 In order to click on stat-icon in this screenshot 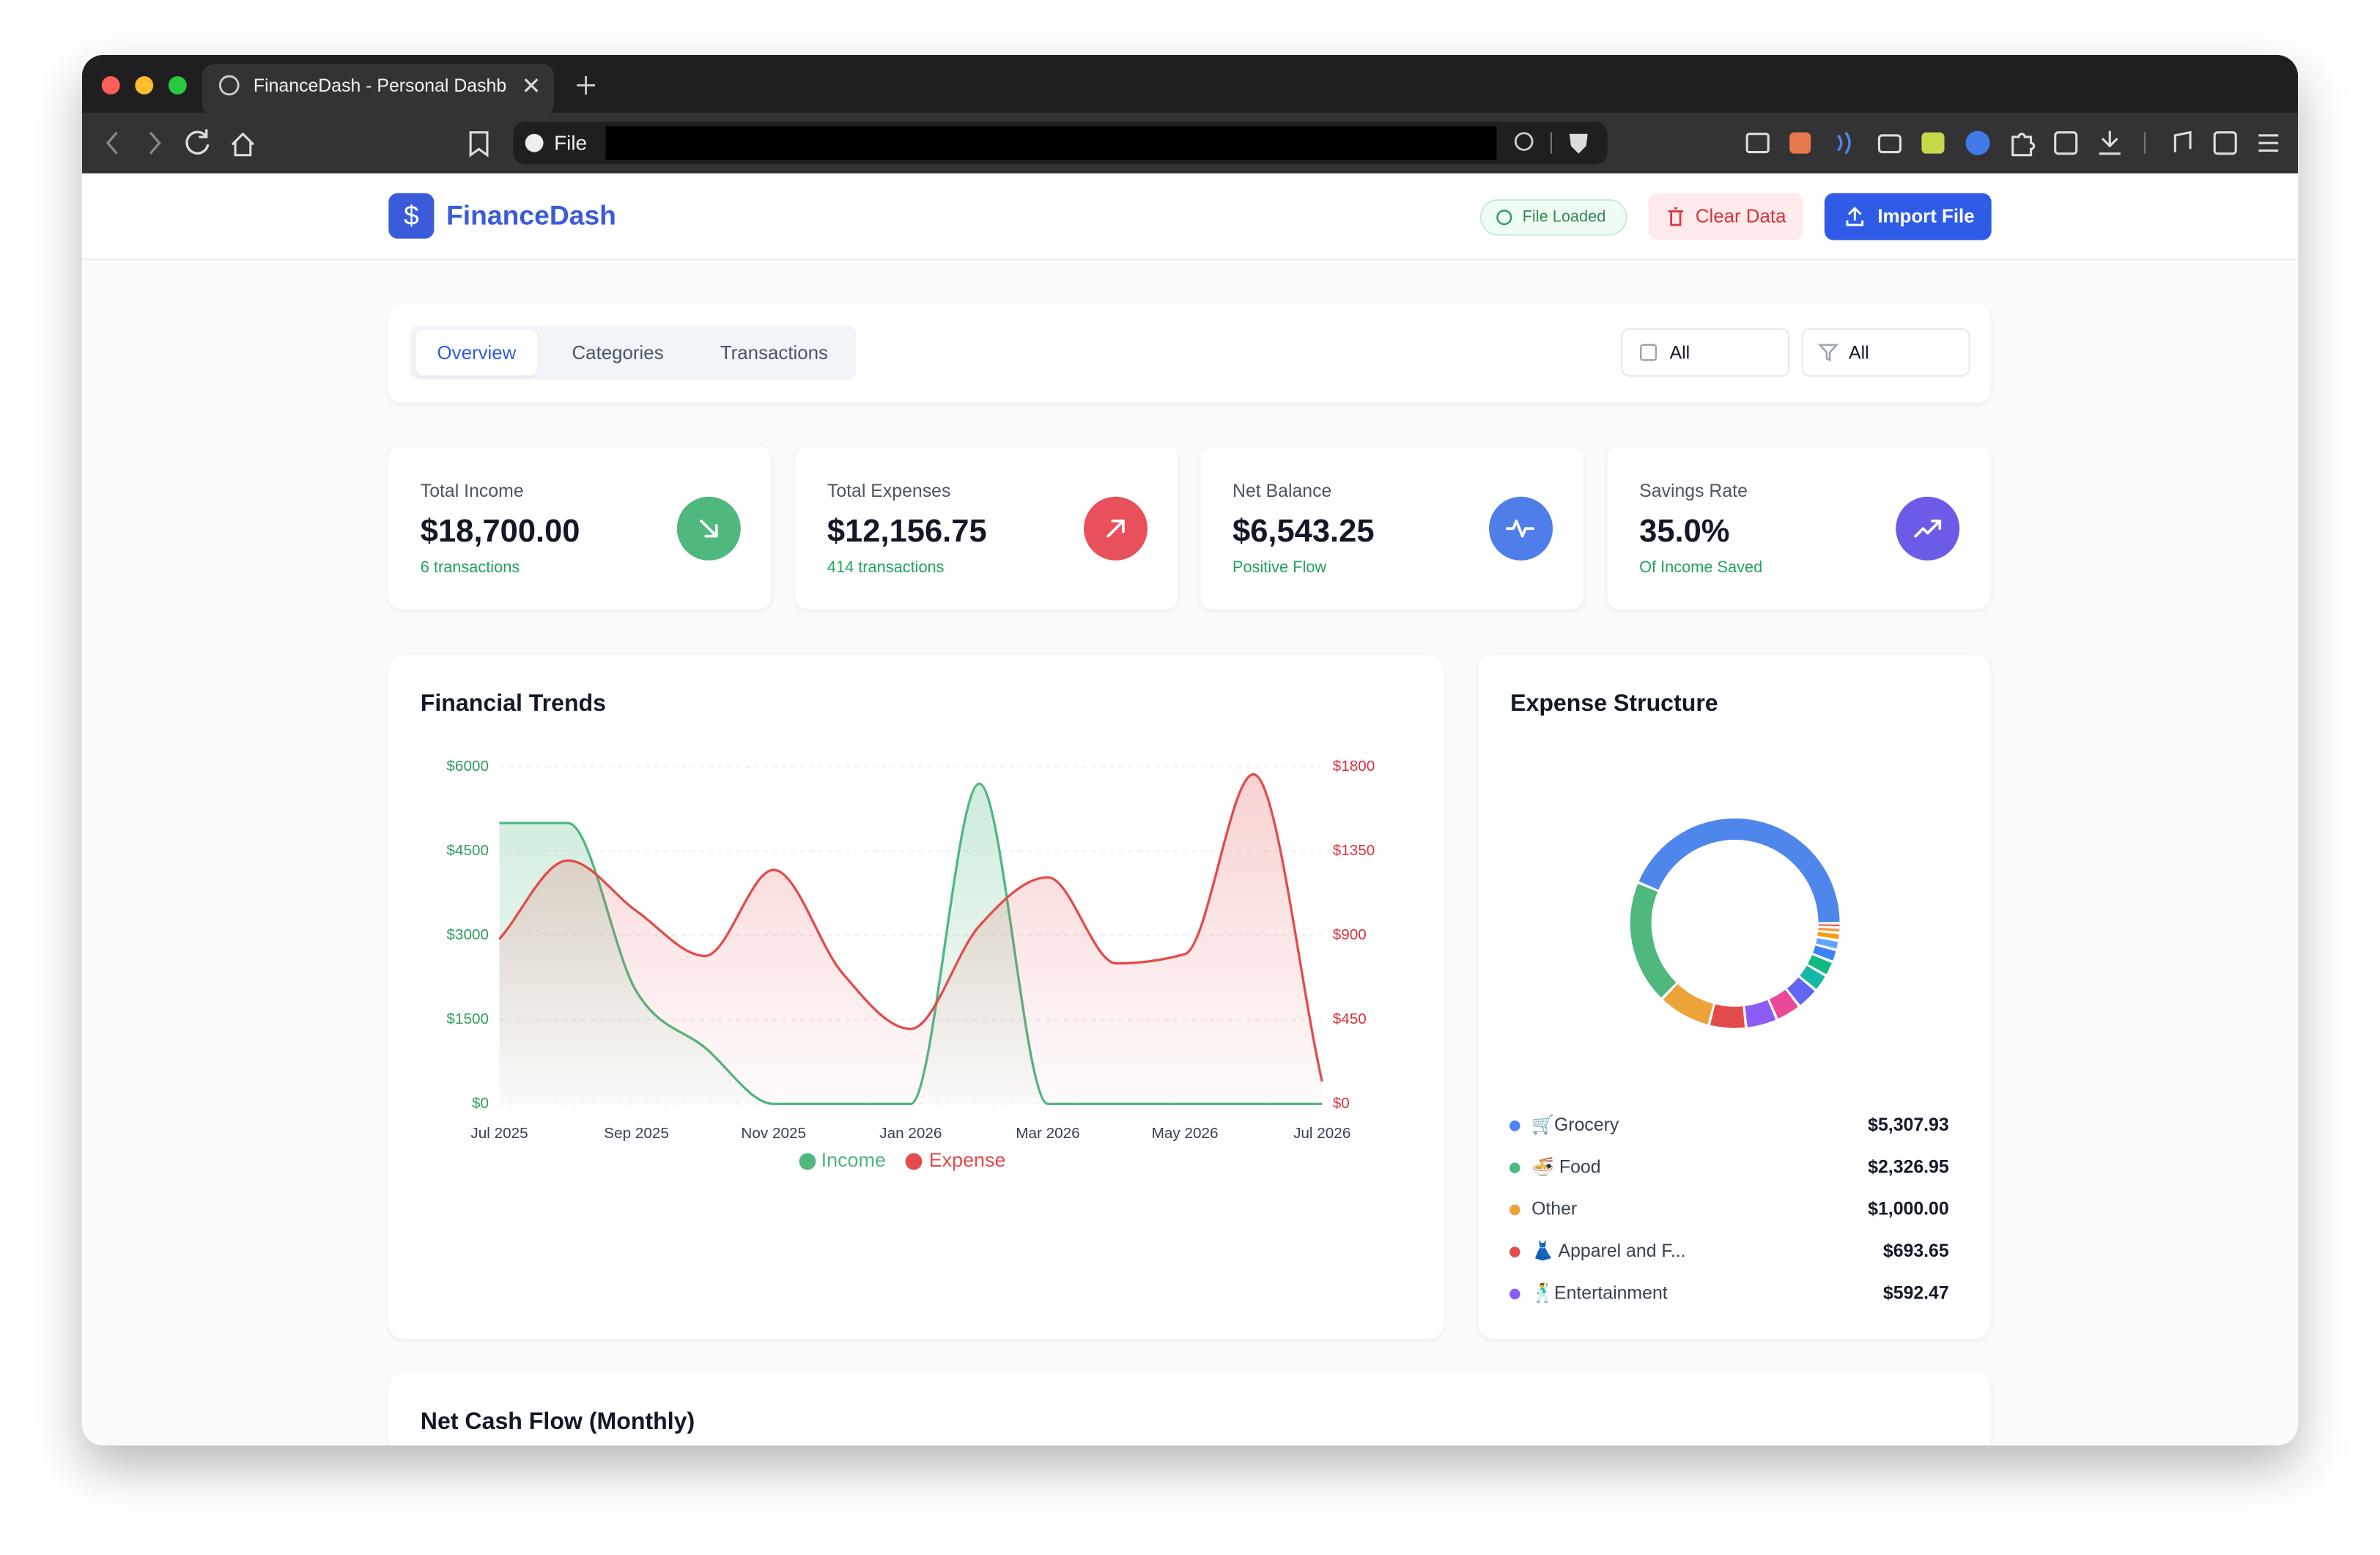, I will do `click(709, 529)`.